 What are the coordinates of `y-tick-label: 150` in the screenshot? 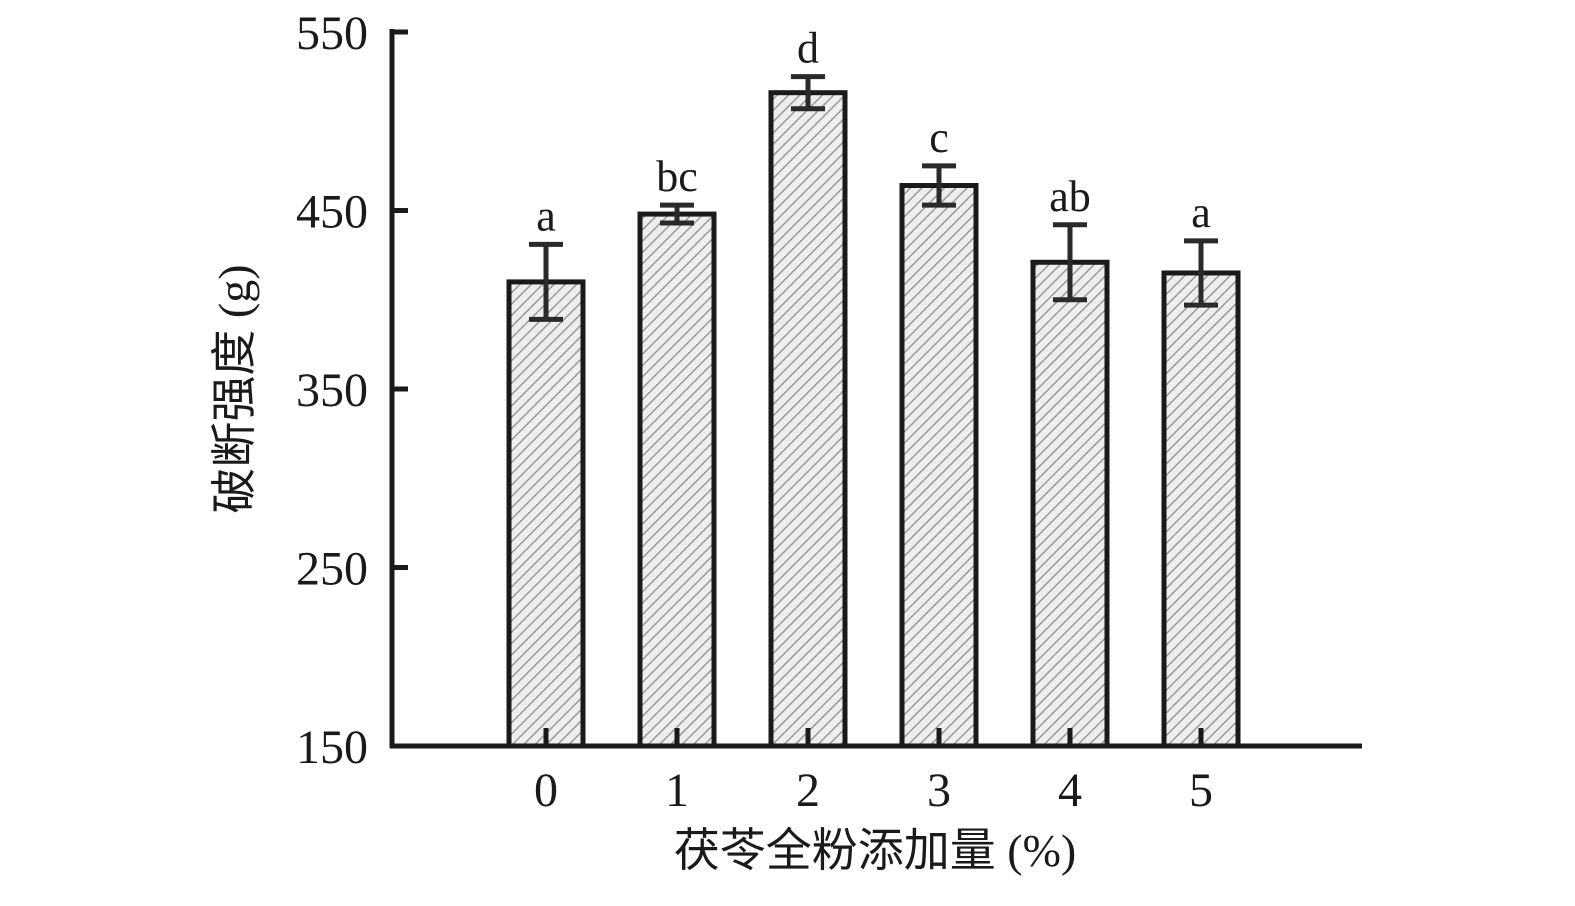 It's located at (332, 747).